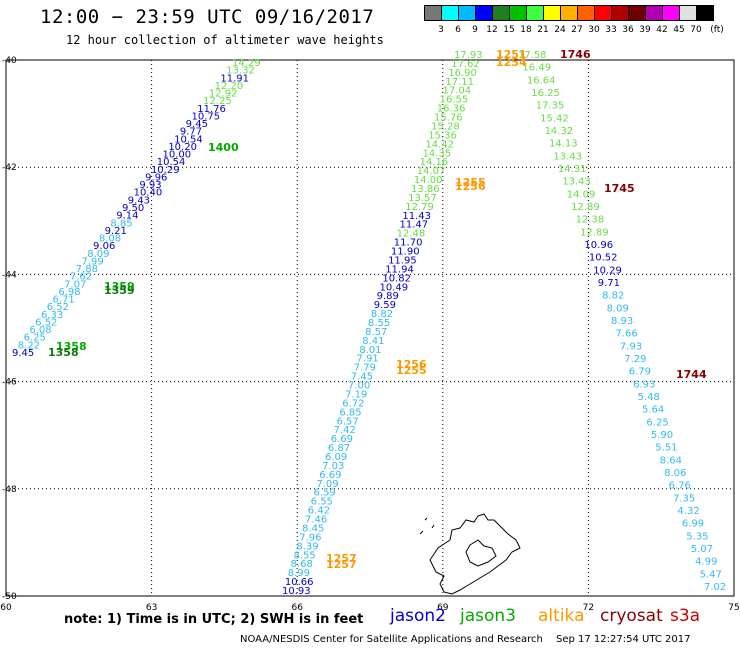 Image resolution: width=740 pixels, height=650 pixels. What do you see at coordinates (572, 169) in the screenshot?
I see `track-c-value: 14.31` at bounding box center [572, 169].